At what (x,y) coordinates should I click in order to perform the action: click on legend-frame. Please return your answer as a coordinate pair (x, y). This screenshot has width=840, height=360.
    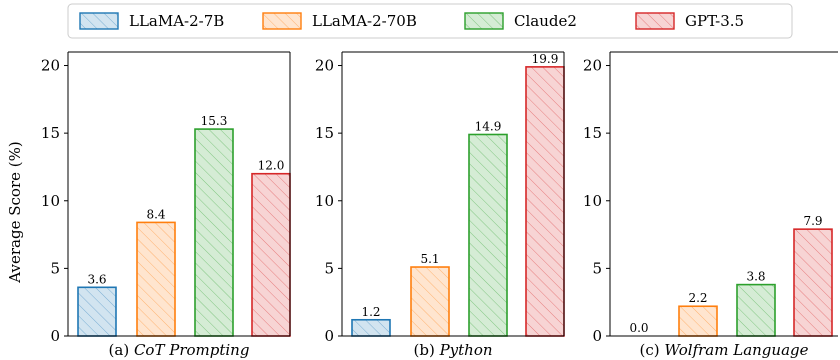
    Looking at the image, I should click on (430, 21).